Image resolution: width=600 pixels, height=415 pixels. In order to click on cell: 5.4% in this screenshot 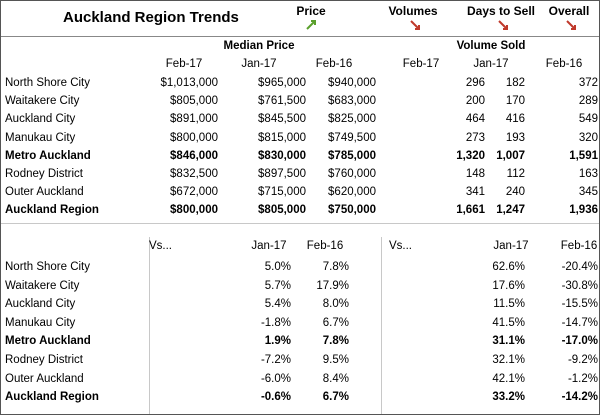, I will do `click(277, 304)`.